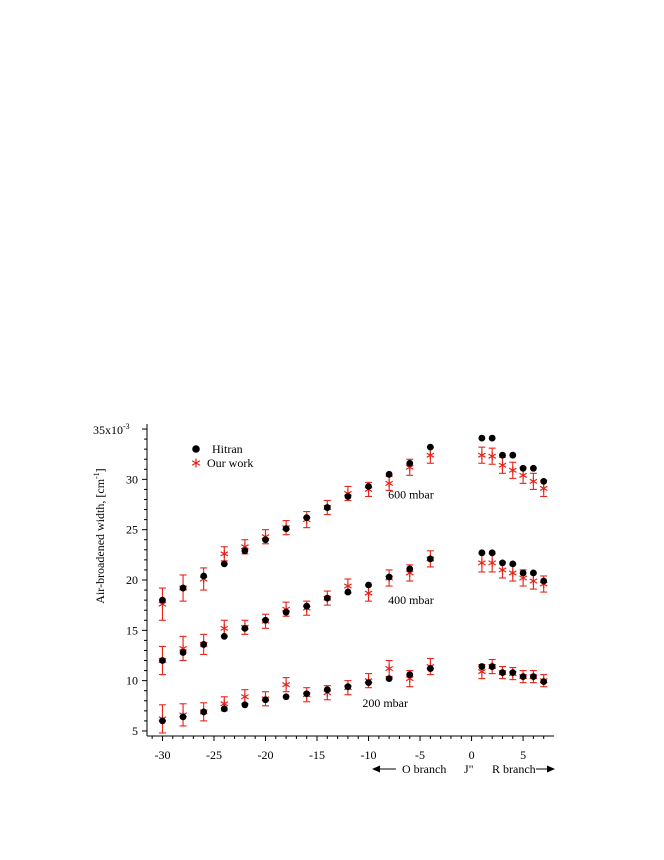 The height and width of the screenshot is (860, 664). Describe the element at coordinates (385, 703) in the screenshot. I see `pressure-label: 200 mbar` at that location.